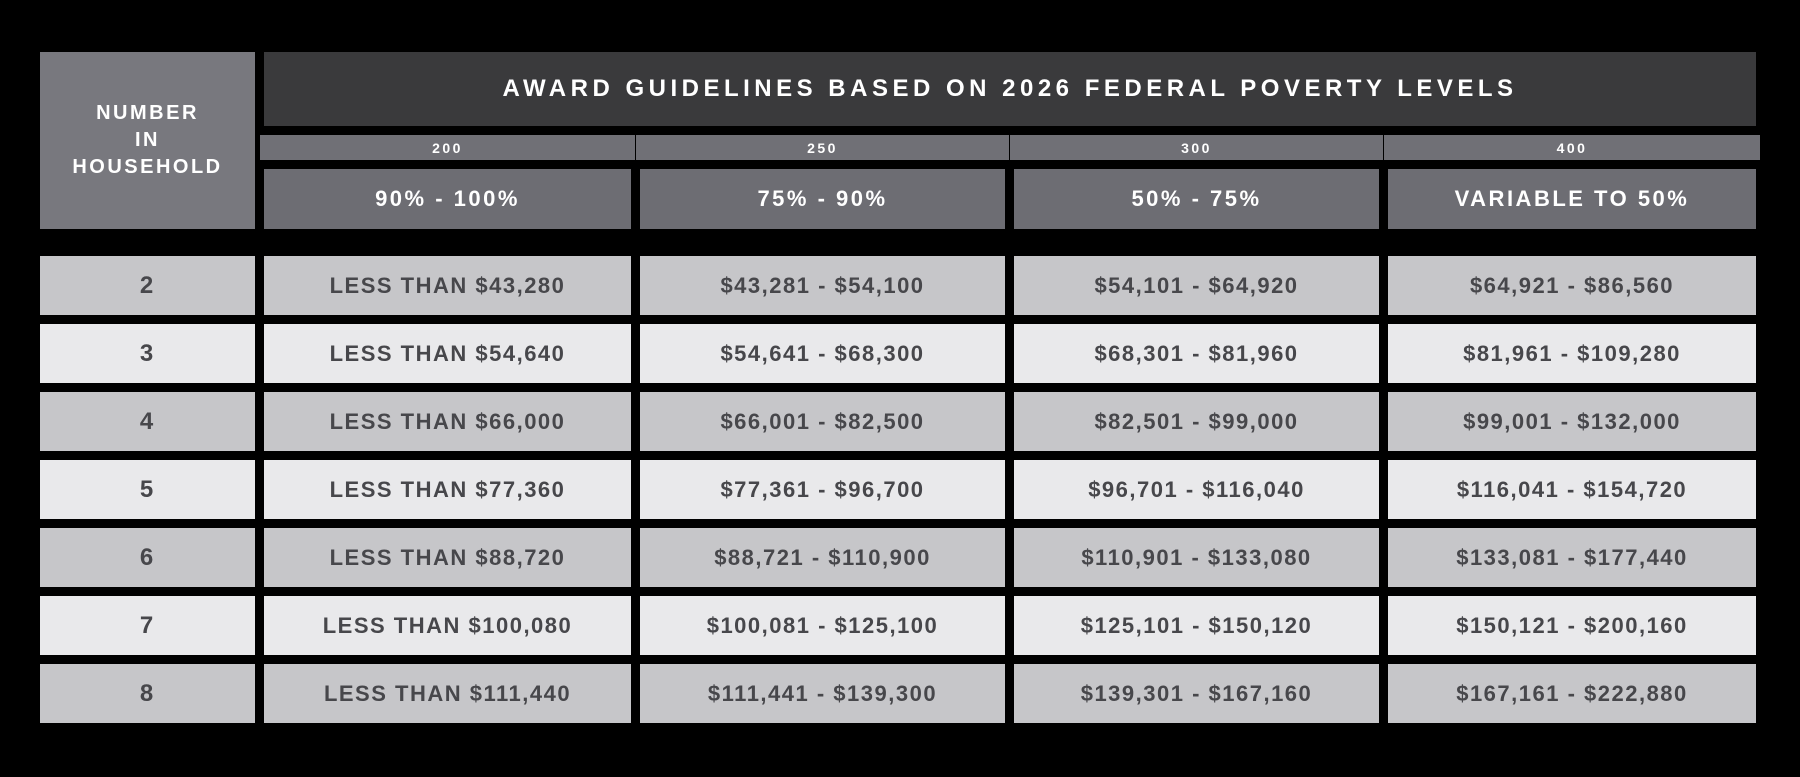 The image size is (1800, 777). I want to click on fpl-level-300: 300, so click(1196, 147).